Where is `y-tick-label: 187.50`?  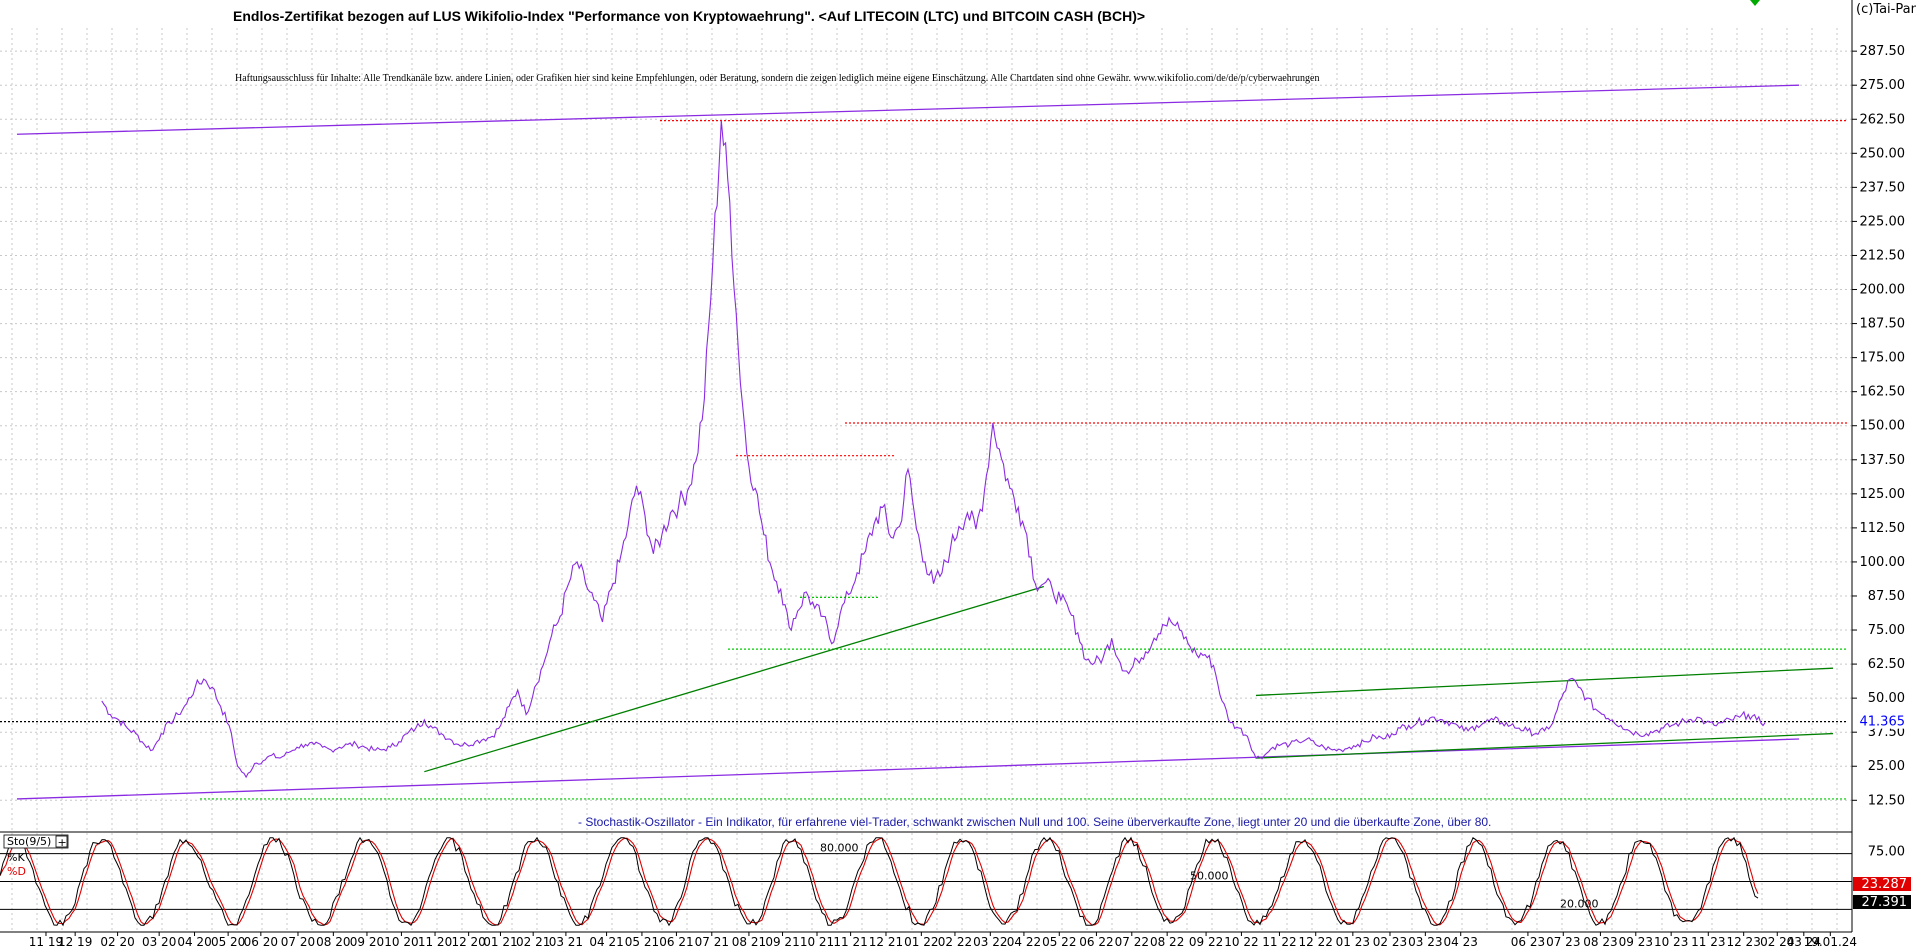 y-tick-label: 187.50 is located at coordinates (1883, 324).